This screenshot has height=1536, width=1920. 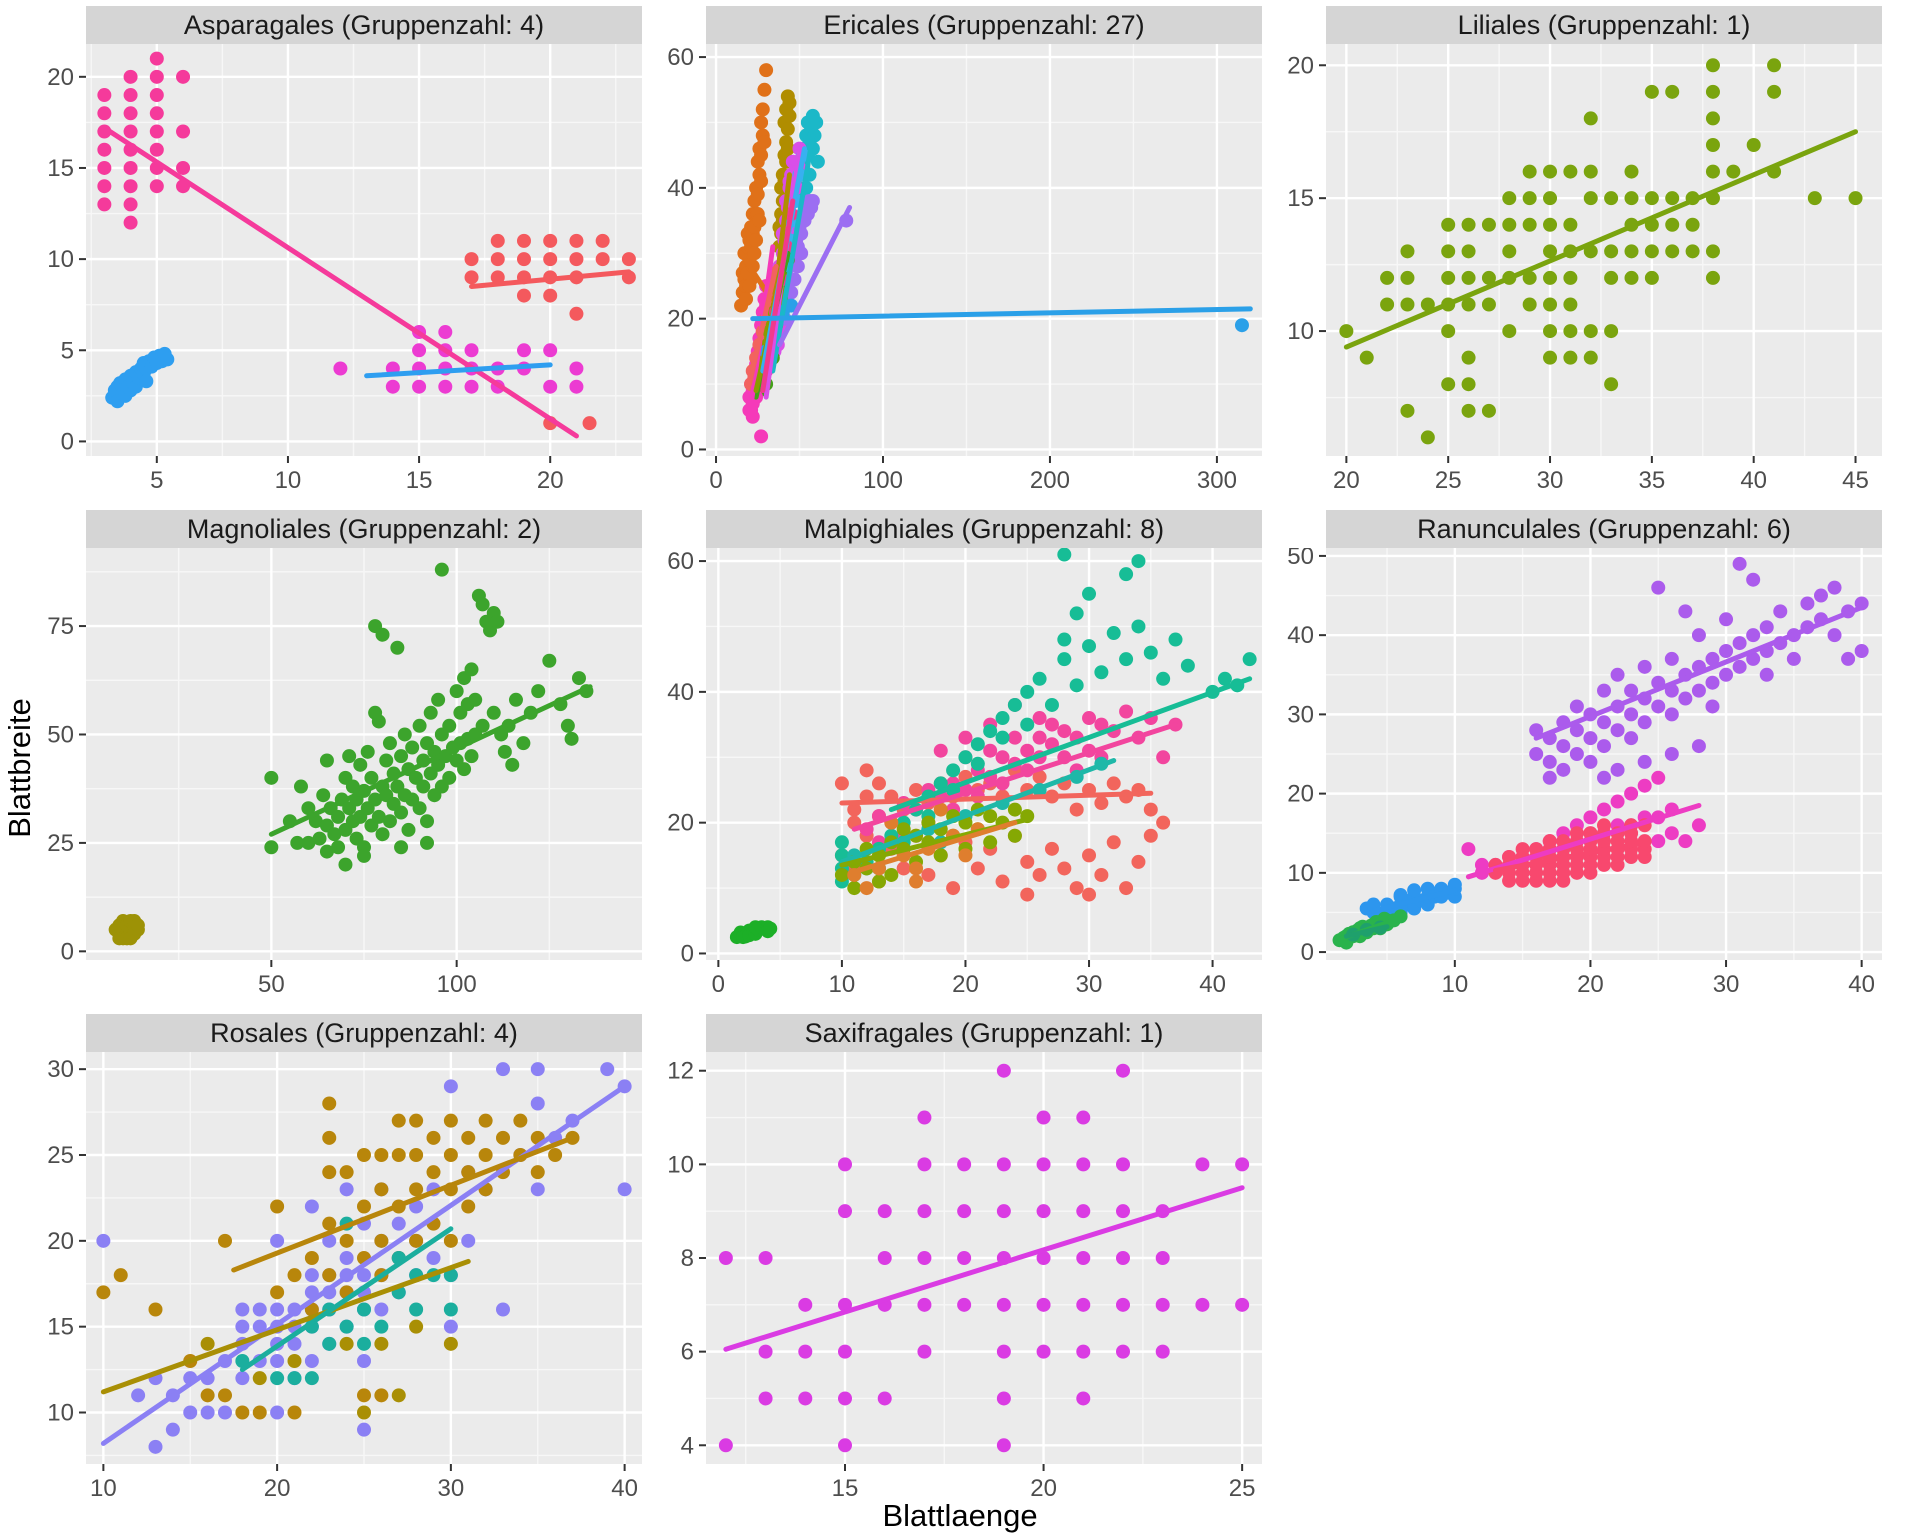 I want to click on facet-strip: Magnoliales (Gruppenzahl: 2), so click(x=364, y=529).